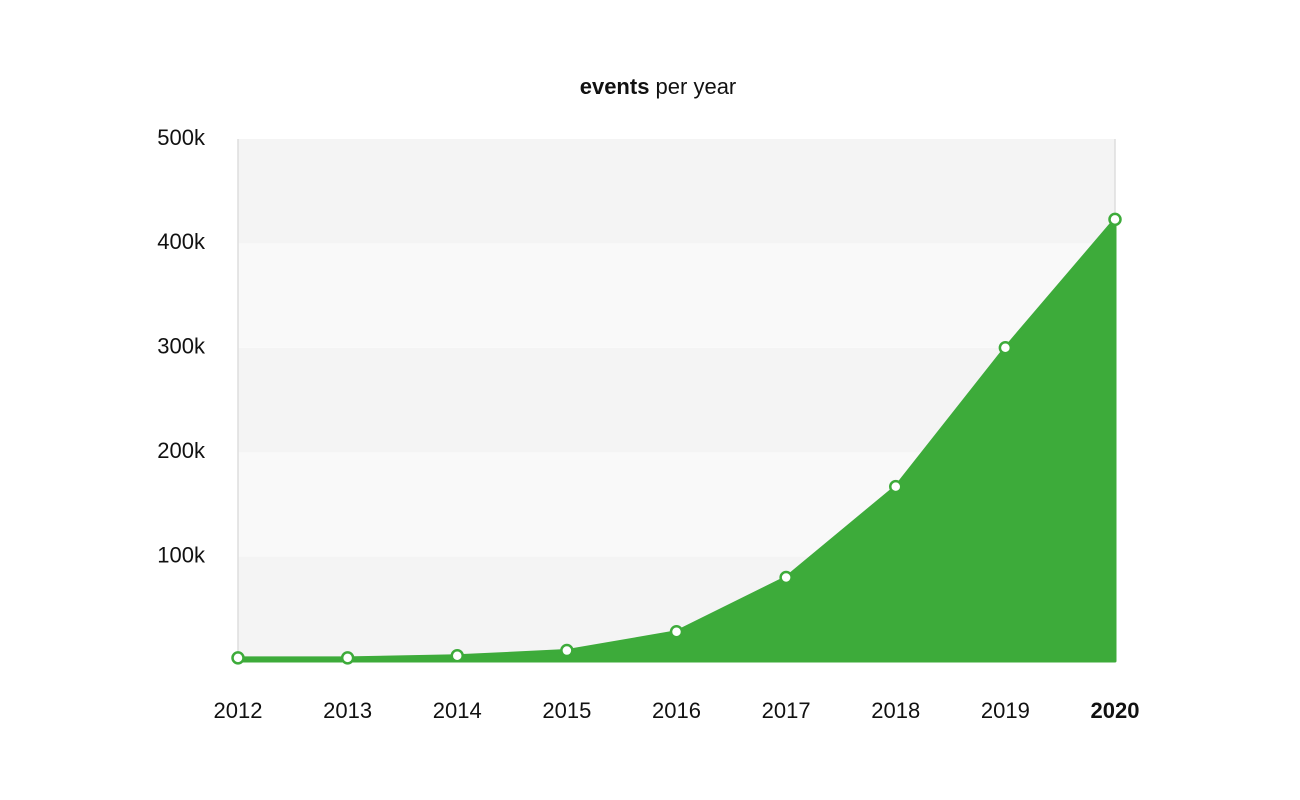 The width and height of the screenshot is (1300, 800). What do you see at coordinates (181, 241) in the screenshot?
I see `y-tick-label: 400k` at bounding box center [181, 241].